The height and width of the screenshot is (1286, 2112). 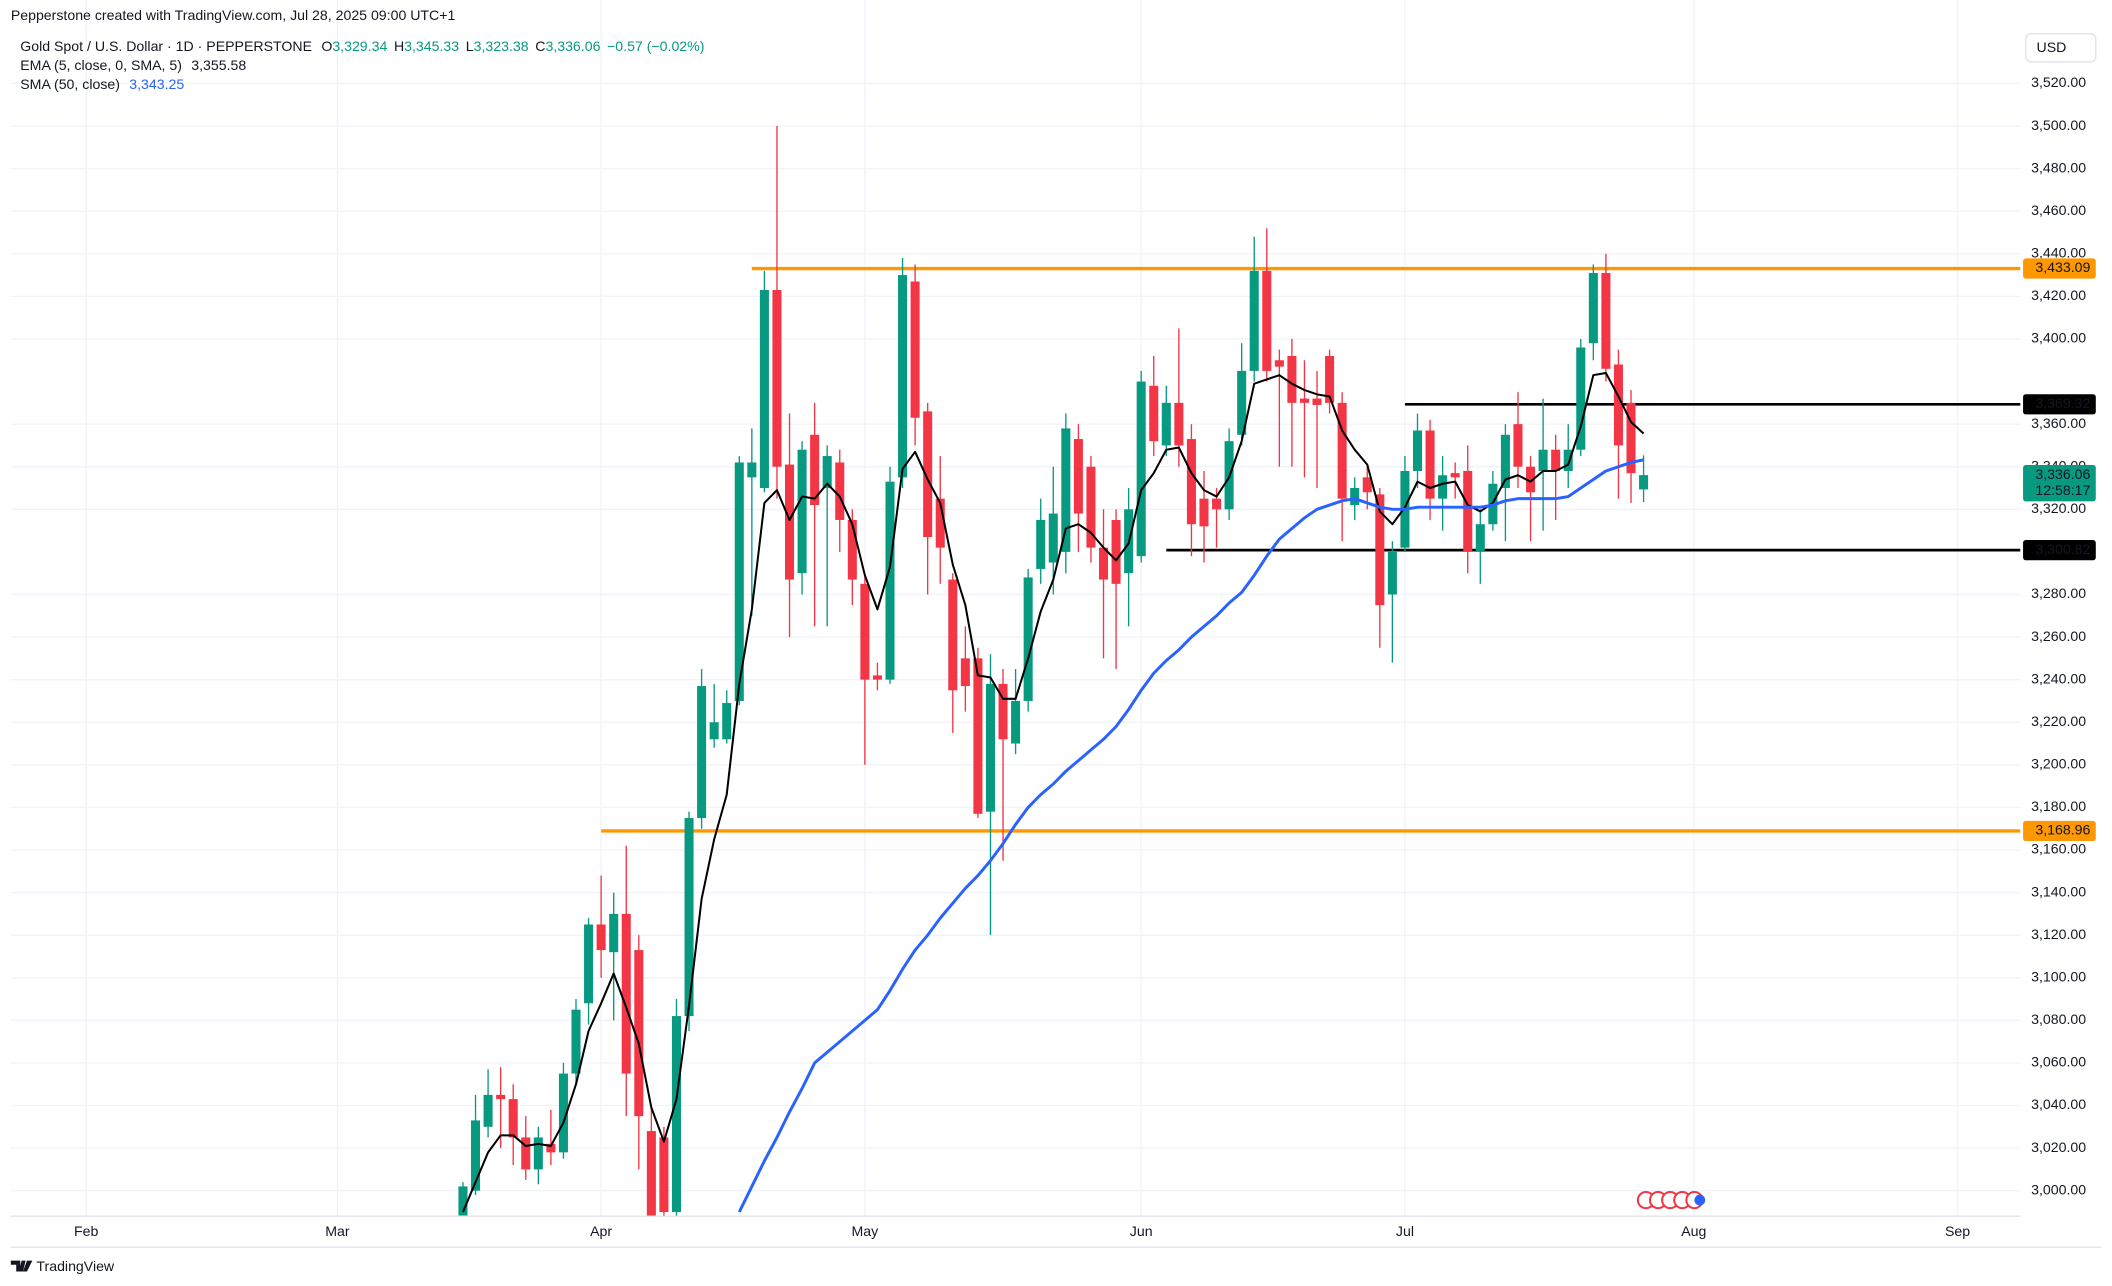 What do you see at coordinates (572, 46) in the screenshot?
I see `ohlc-value: 3,336.06` at bounding box center [572, 46].